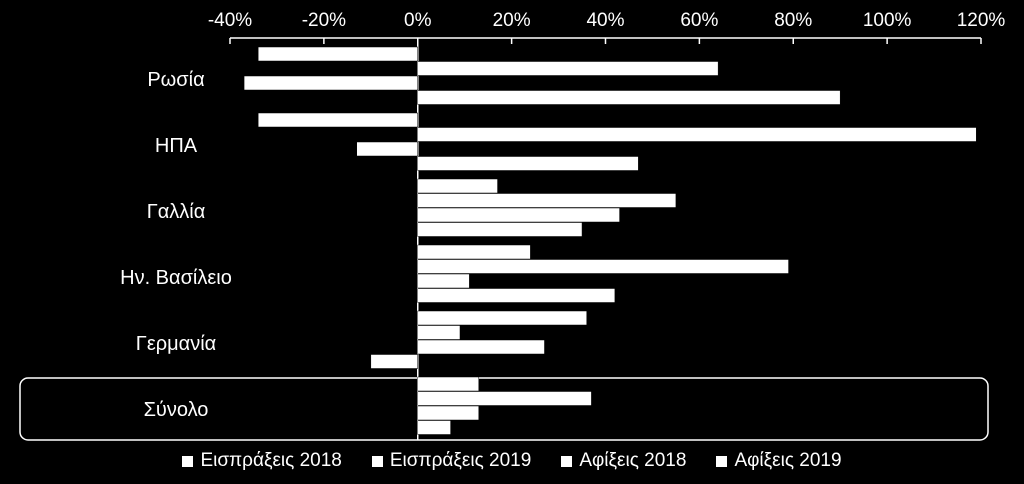 This screenshot has width=1024, height=484. I want to click on legend-label: Αφίξεις 2019, so click(788, 460).